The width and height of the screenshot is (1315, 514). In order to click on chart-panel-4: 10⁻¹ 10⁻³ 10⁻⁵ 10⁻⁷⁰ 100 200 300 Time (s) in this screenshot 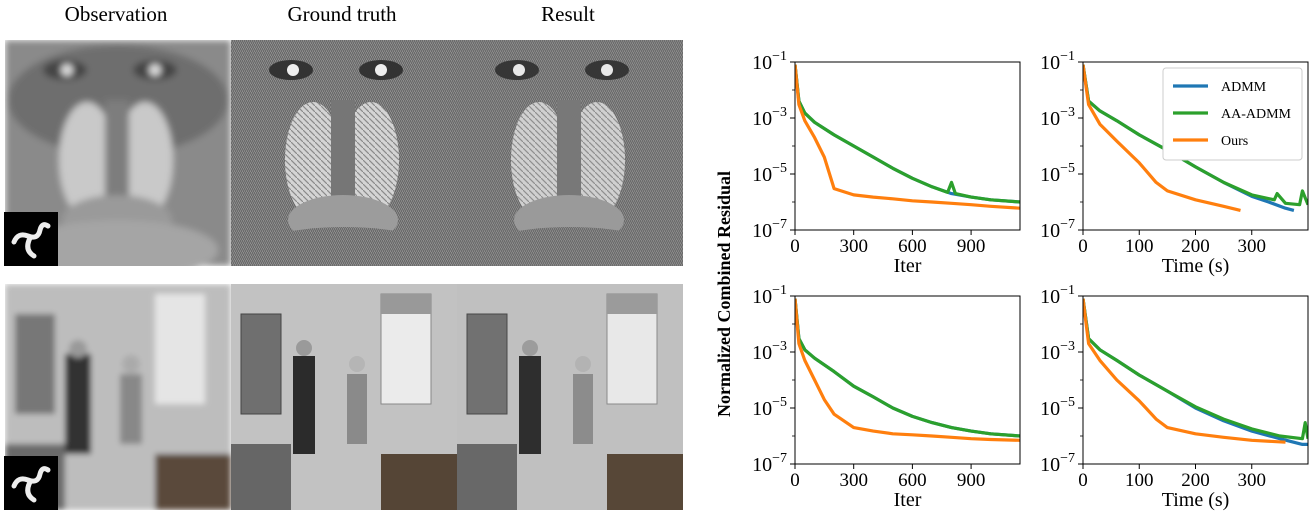, I will do `click(1174, 397)`.